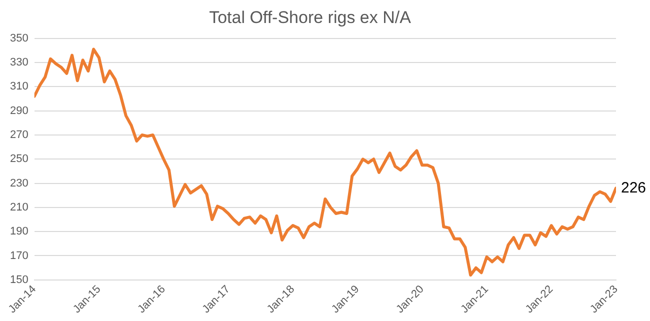  I want to click on y-tick-label: 350, so click(19, 38).